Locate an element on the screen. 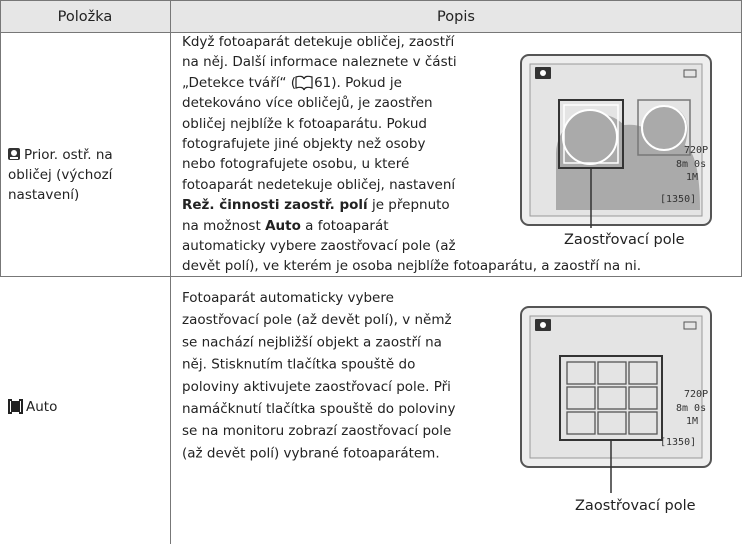  desc-line: „Detekce tváří“ (61). Pokud je is located at coordinates (292, 83).